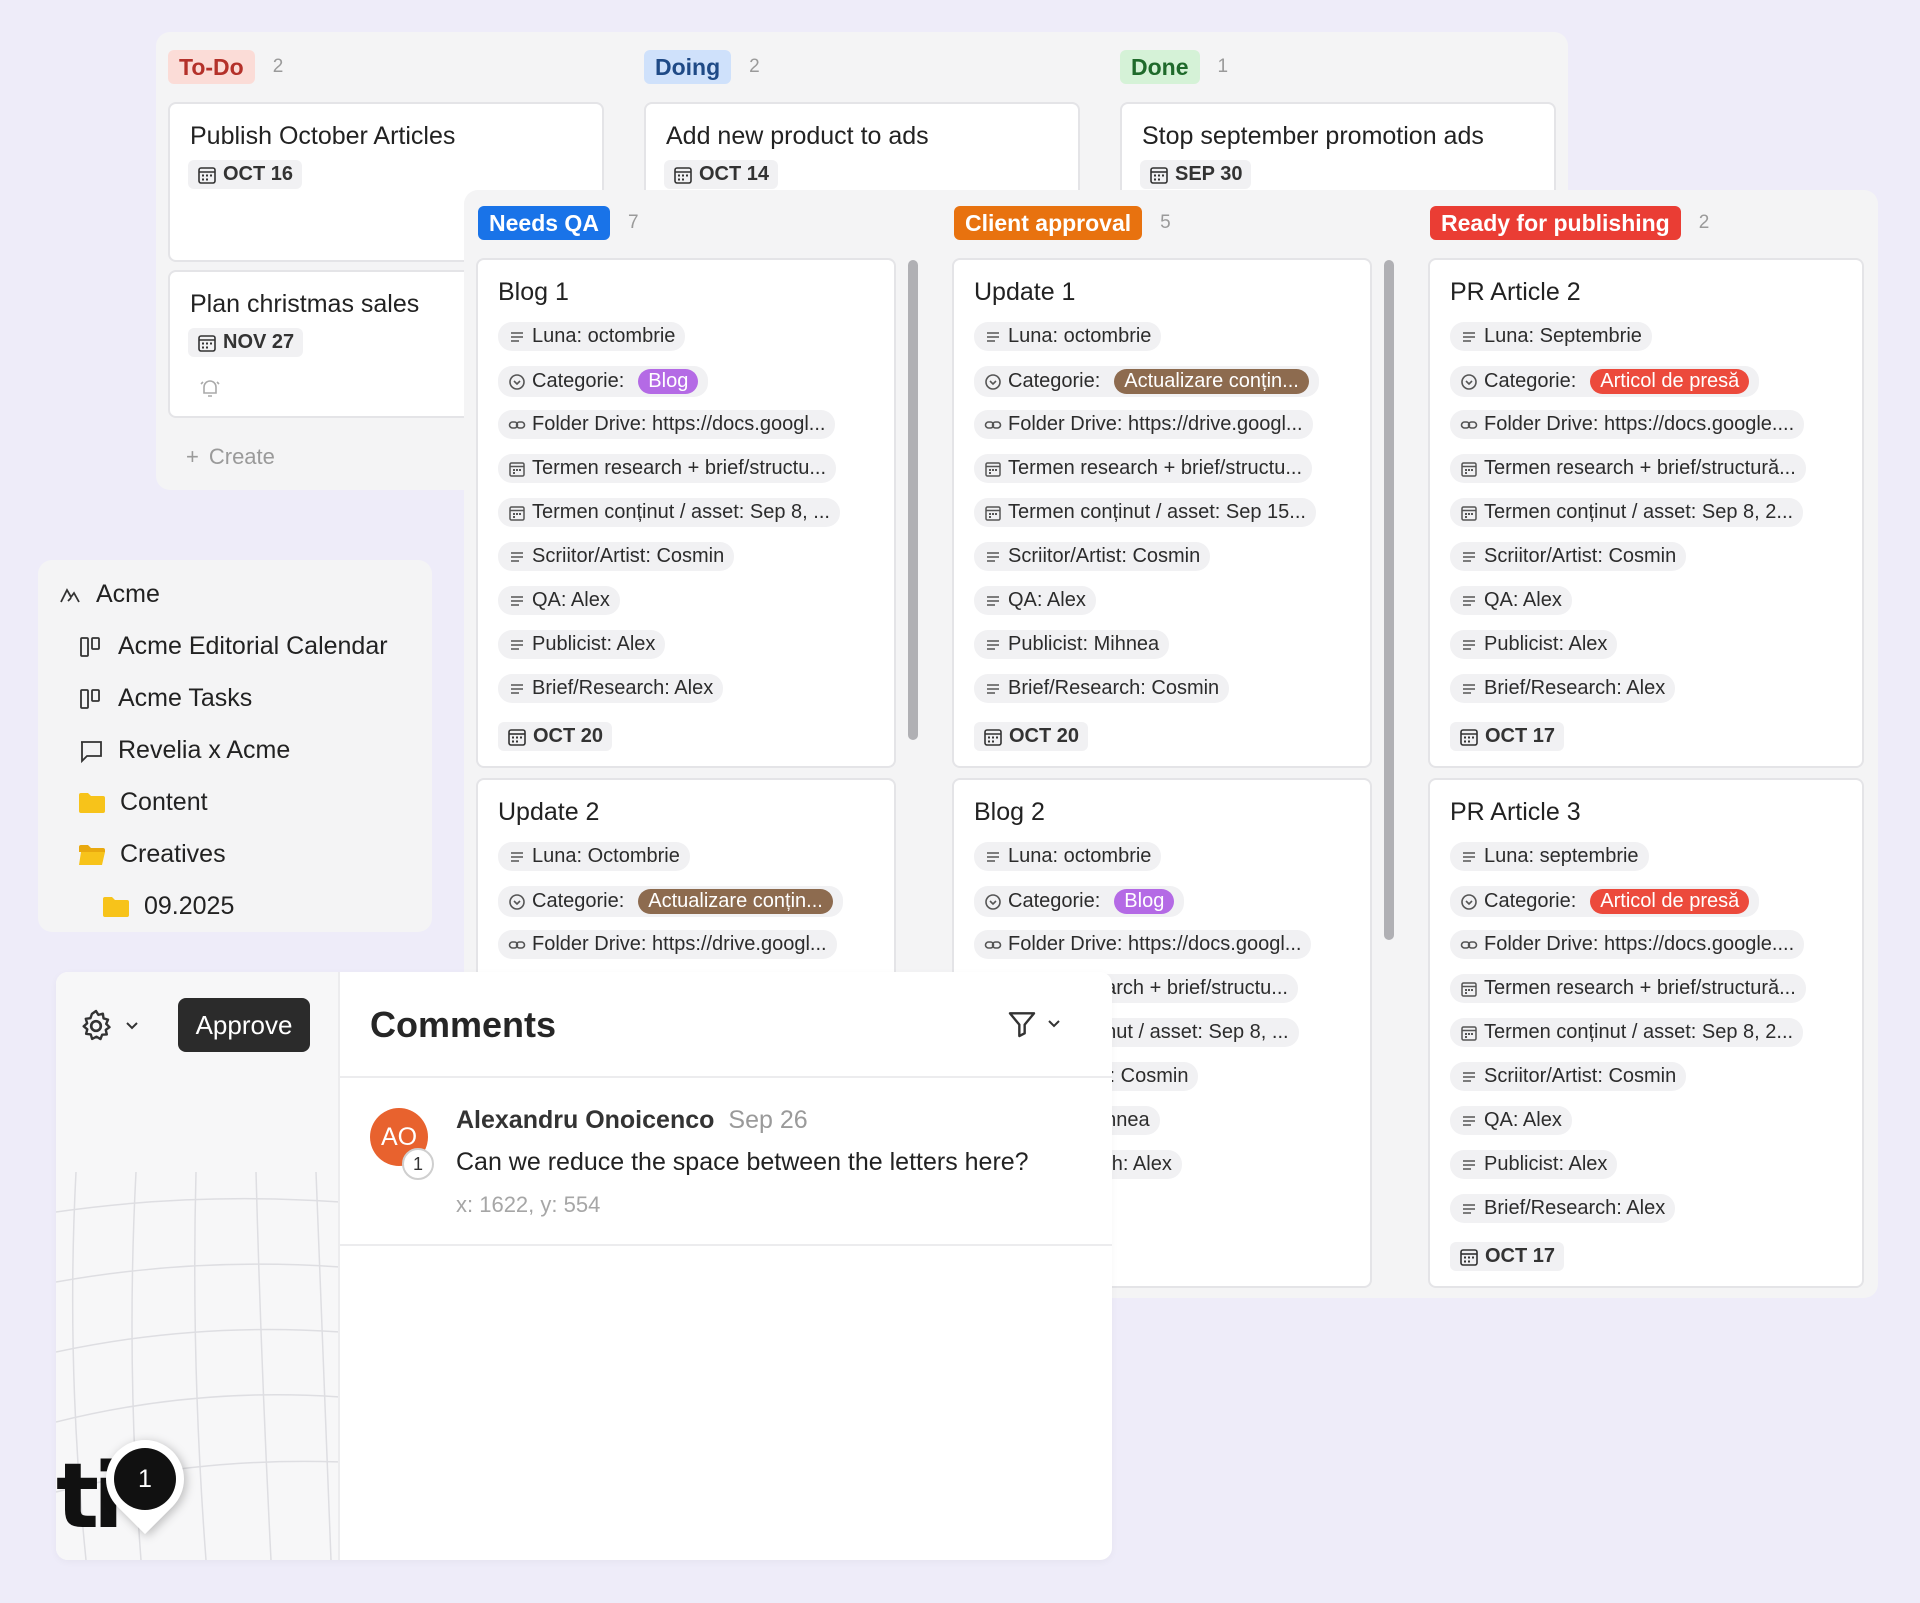 The width and height of the screenshot is (1920, 1603). I want to click on date-text: OCT 20, so click(1044, 736).